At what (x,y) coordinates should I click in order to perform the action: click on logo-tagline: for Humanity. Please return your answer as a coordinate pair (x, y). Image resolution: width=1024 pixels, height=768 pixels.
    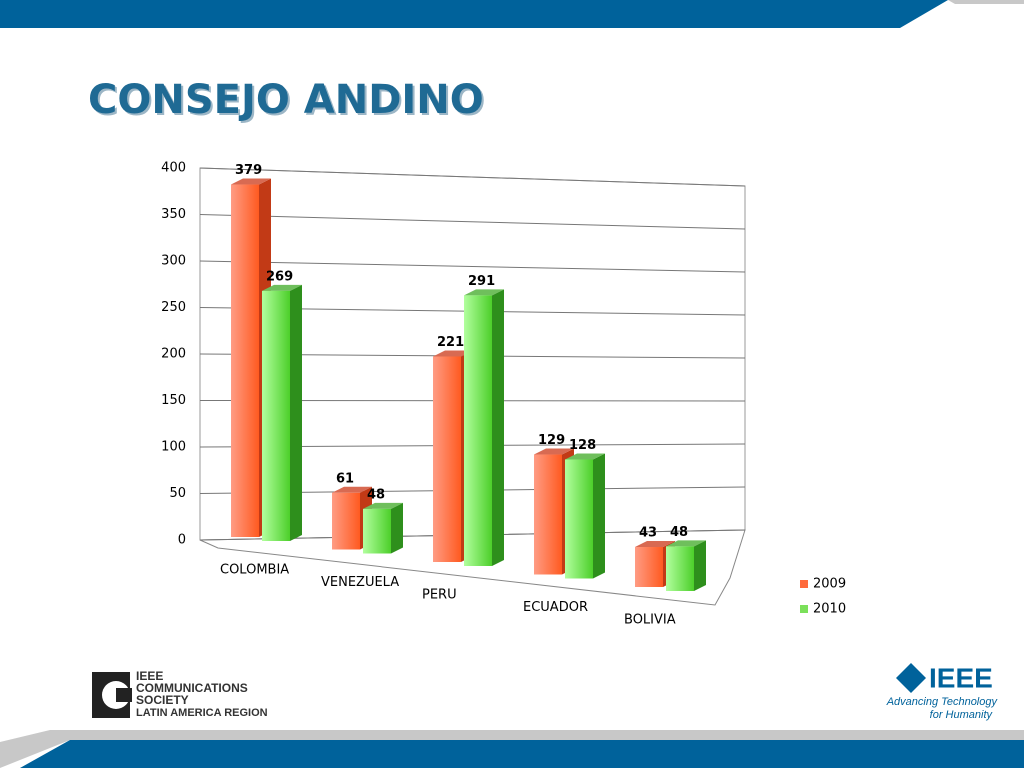
    Looking at the image, I should click on (962, 715).